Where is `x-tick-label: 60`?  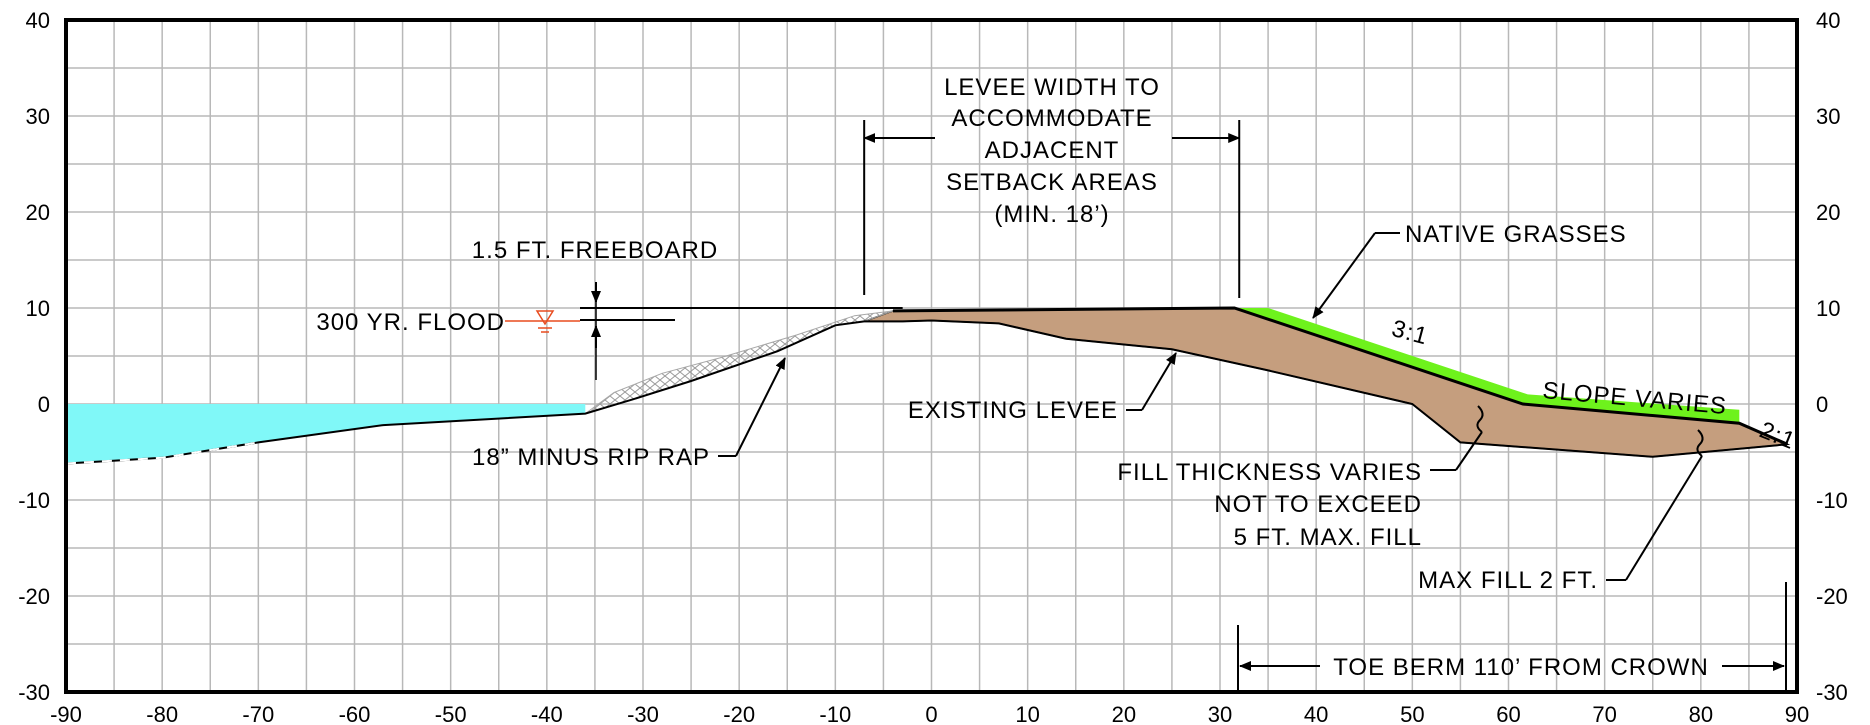
x-tick-label: 60 is located at coordinates (1508, 713).